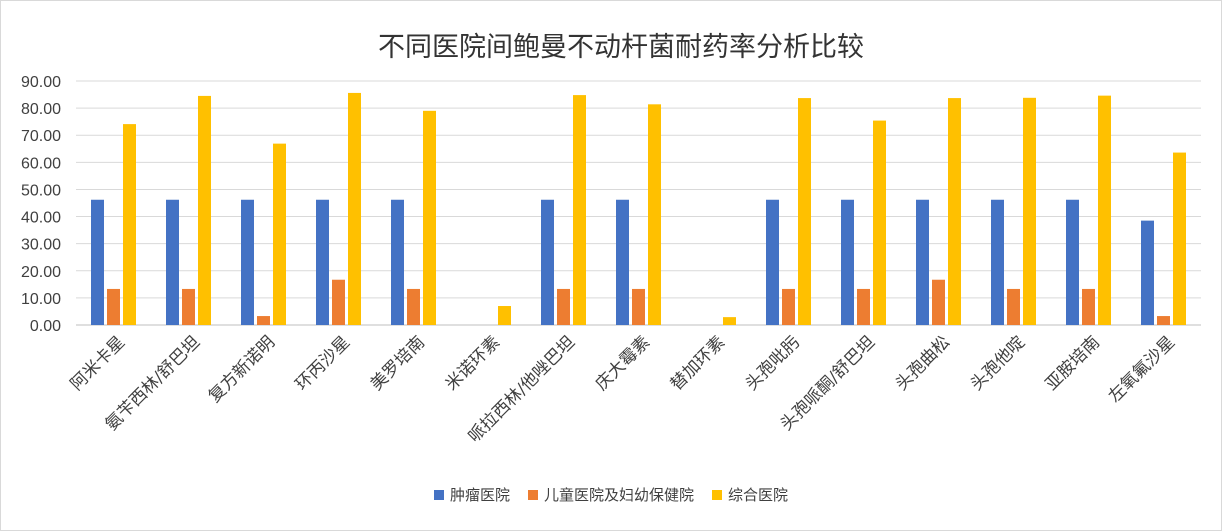 The image size is (1222, 532). Describe the element at coordinates (41, 109) in the screenshot. I see `y-tick-label: 80.00` at that location.